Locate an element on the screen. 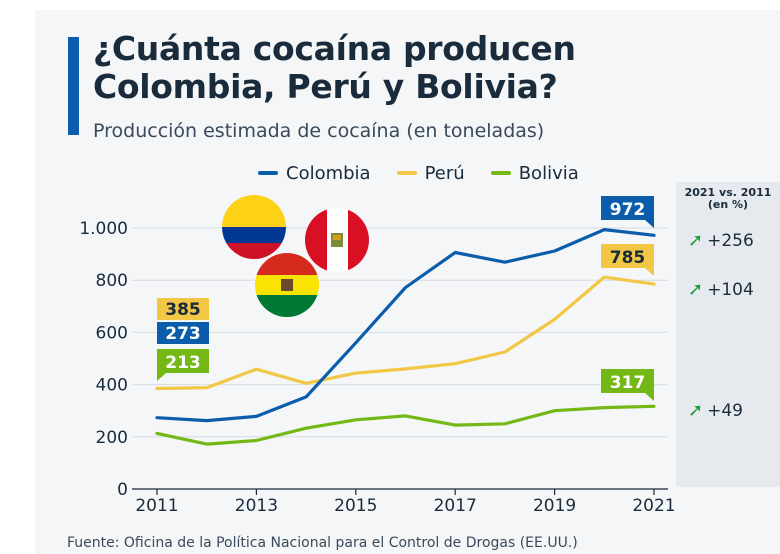 The height and width of the screenshot is (554, 780). y-tick-label: 400 is located at coordinates (112, 386).